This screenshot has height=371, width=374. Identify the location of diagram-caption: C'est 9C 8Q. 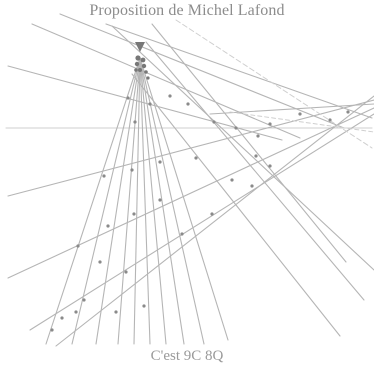
(187, 356).